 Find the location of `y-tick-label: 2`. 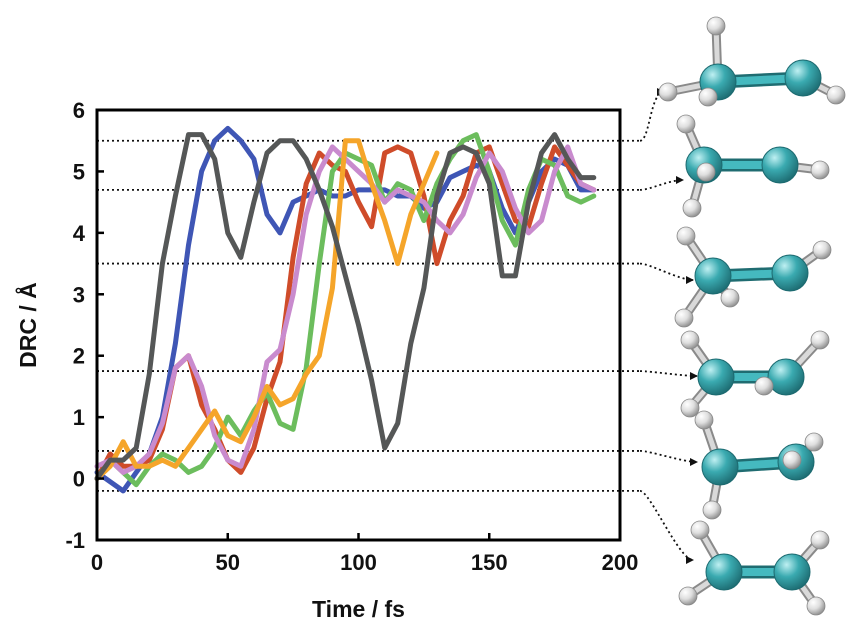

y-tick-label: 2 is located at coordinates (79, 356).